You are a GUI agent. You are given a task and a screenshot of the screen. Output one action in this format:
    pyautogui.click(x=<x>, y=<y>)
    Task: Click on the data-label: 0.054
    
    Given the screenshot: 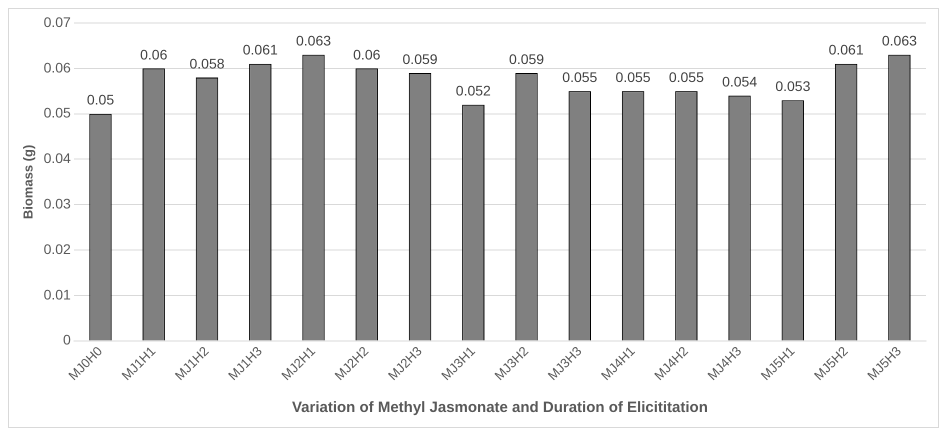 What is the action you would take?
    pyautogui.click(x=740, y=82)
    